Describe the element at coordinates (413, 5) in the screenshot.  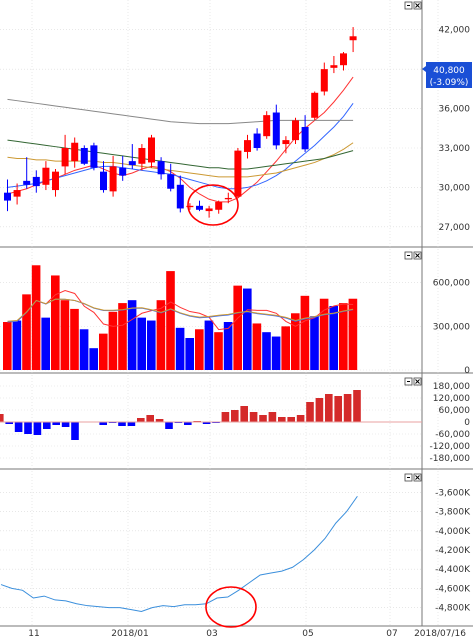
I see `panel-1-buttons` at that location.